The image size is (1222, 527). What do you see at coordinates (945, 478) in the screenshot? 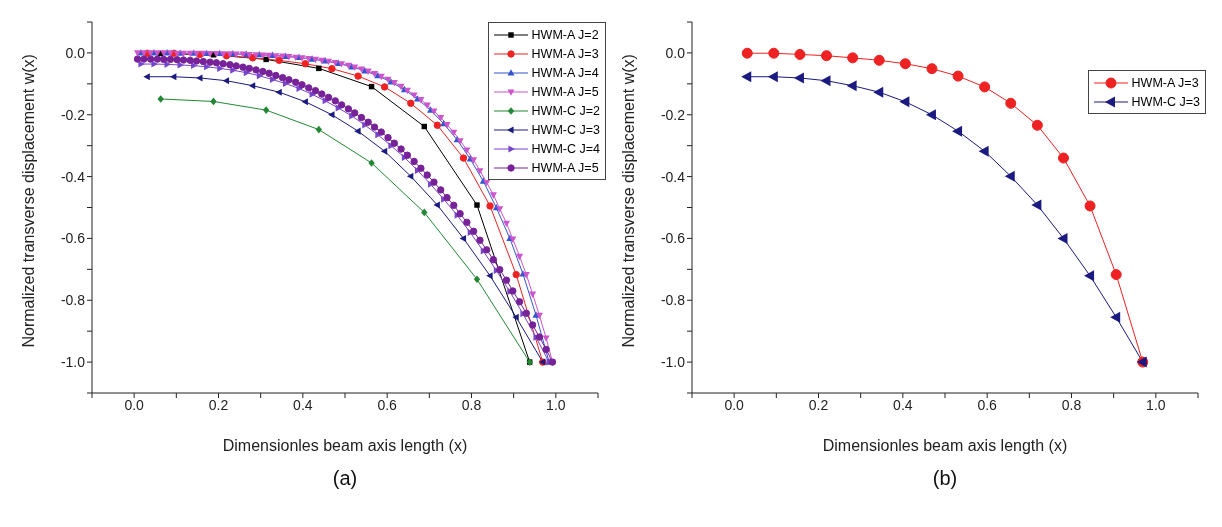
I see `text: (b)` at bounding box center [945, 478].